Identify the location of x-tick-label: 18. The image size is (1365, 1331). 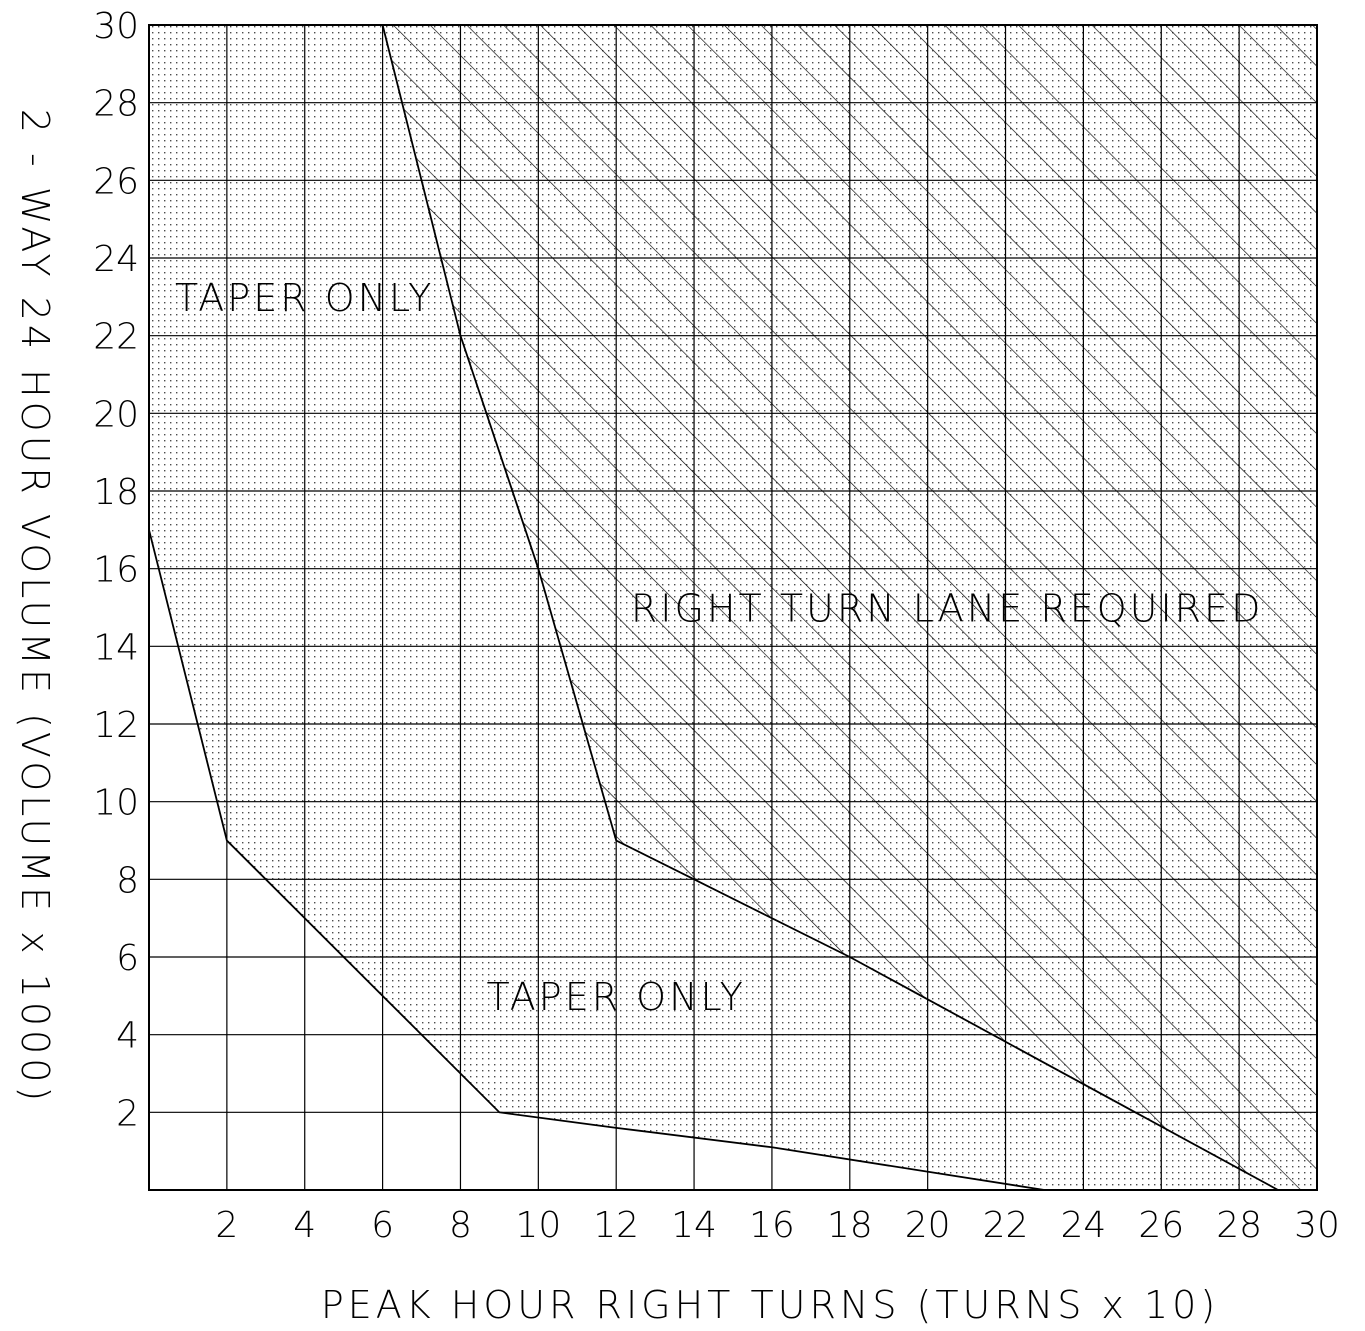
(850, 1225).